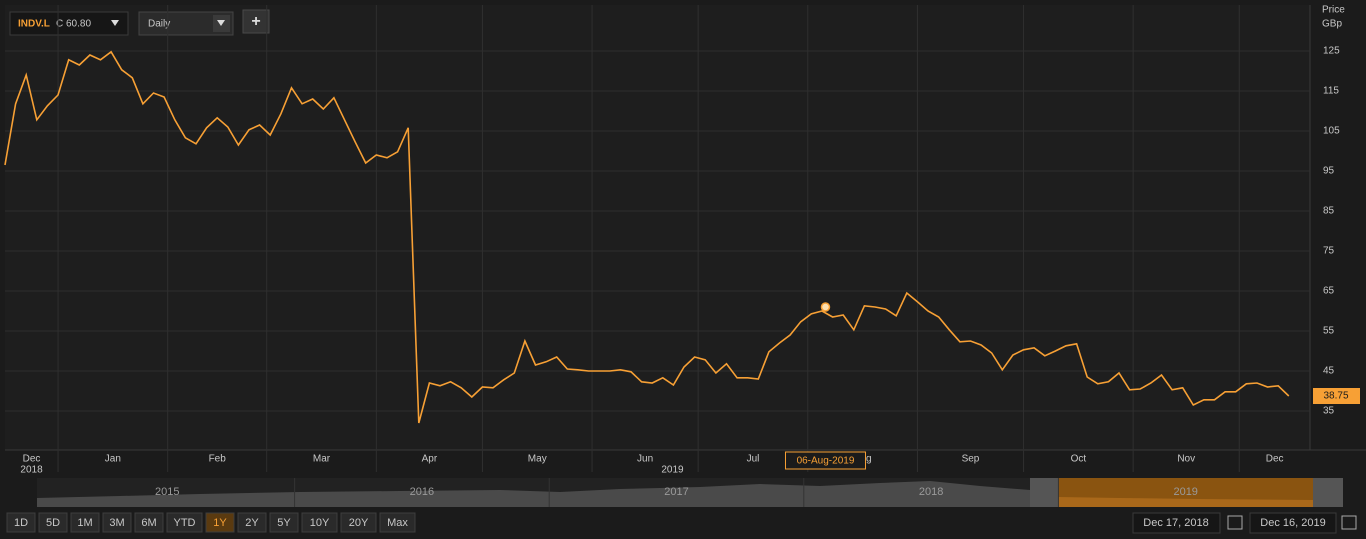 This screenshot has width=1366, height=539. Describe the element at coordinates (1329, 171) in the screenshot. I see `y-tick-label: 95` at that location.